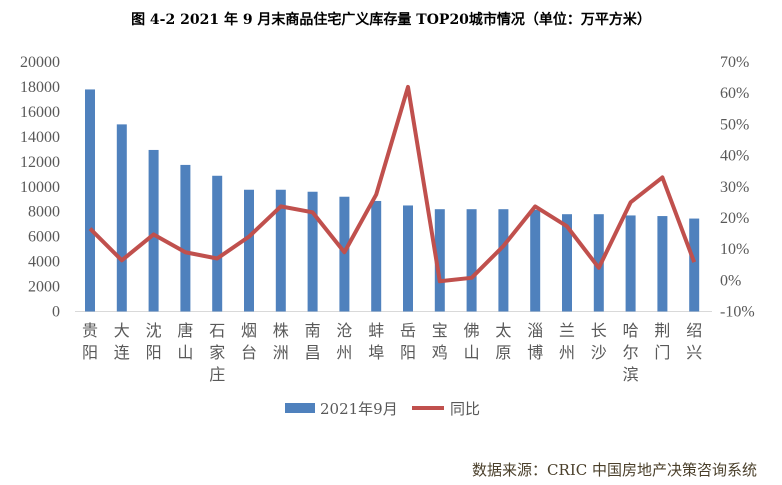  What do you see at coordinates (376, 341) in the screenshot?
I see `category-label: 蚌埠` at bounding box center [376, 341].